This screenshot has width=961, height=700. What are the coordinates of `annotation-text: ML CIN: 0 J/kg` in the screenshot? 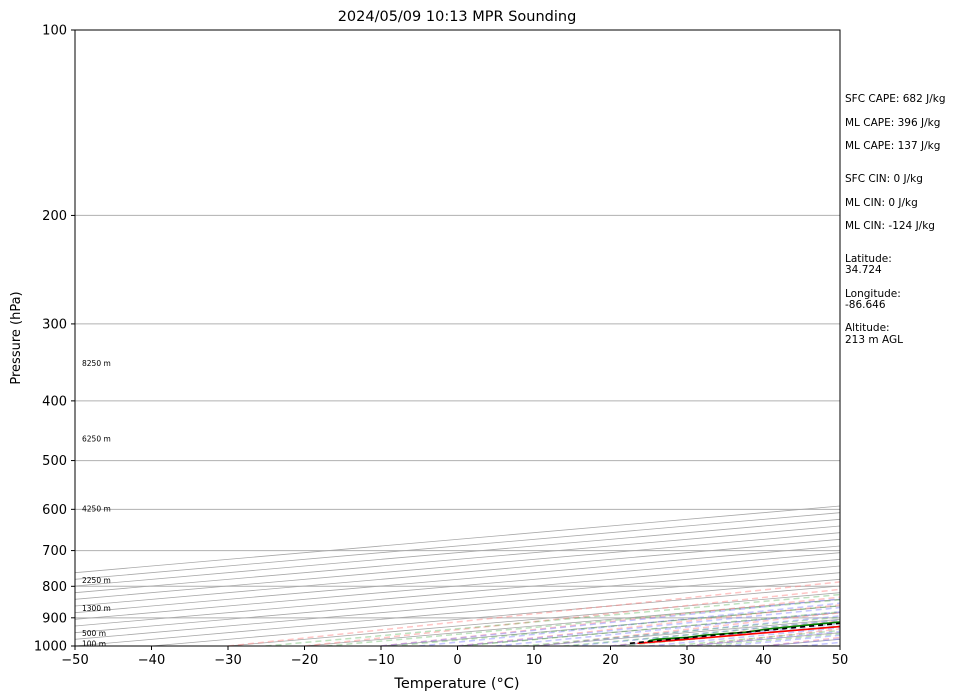 It's located at (881, 203).